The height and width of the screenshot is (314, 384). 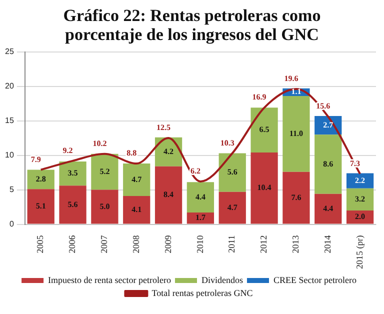 I want to click on data-label: 10.3, so click(x=227, y=143).